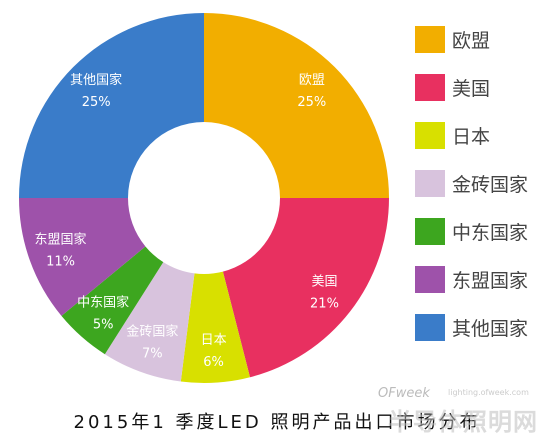  Describe the element at coordinates (152, 331) in the screenshot. I see `slice-label-3-0: 金砖国家` at that location.